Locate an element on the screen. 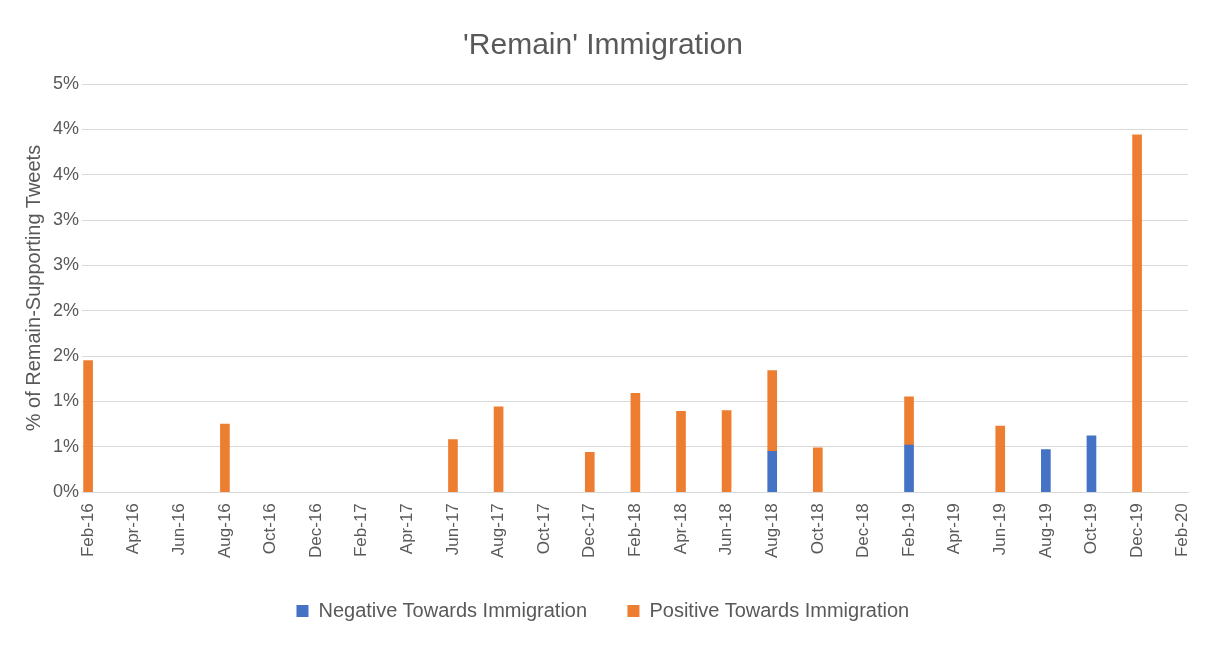 The width and height of the screenshot is (1216, 649). y-tick-label: 5% is located at coordinates (66, 82).